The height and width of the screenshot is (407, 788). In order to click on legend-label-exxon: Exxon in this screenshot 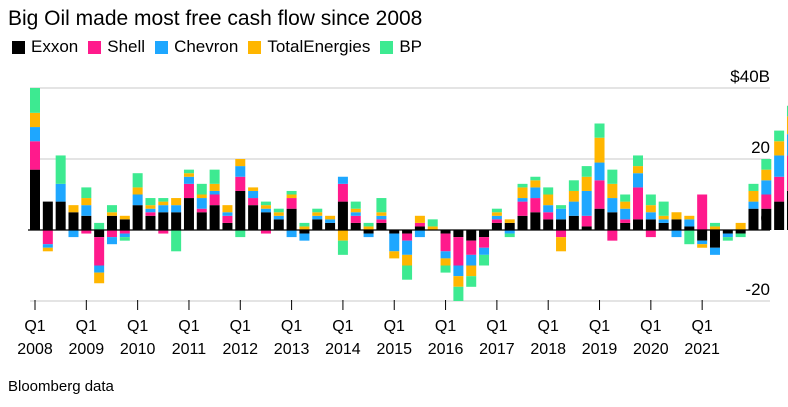, I will do `click(55, 46)`.